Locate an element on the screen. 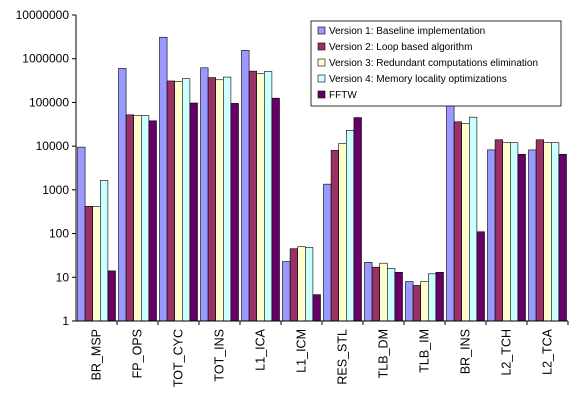  y-axis: 1 10 100 1000 10000 100000 1000000 10000000 is located at coordinates (46, 168).